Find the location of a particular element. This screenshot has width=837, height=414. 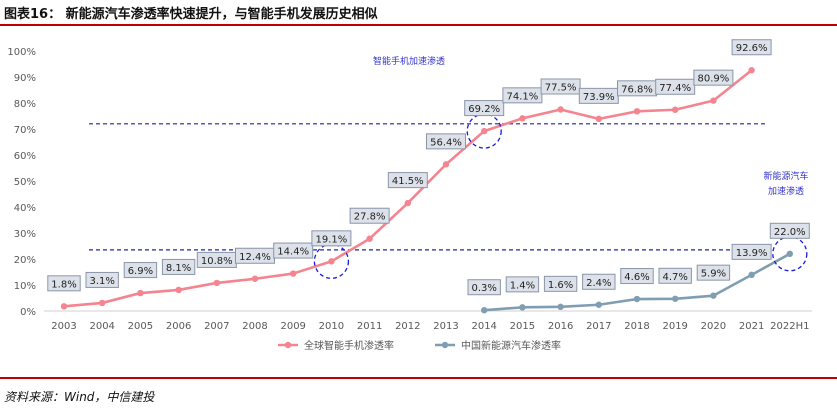

data-label: 41.5% is located at coordinates (408, 181).